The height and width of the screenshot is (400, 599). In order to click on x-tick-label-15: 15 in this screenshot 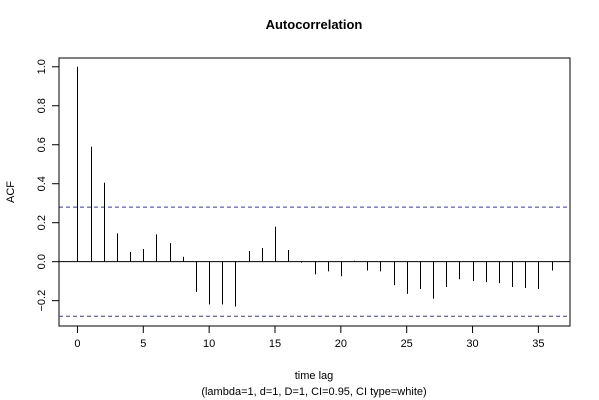, I will do `click(275, 344)`.